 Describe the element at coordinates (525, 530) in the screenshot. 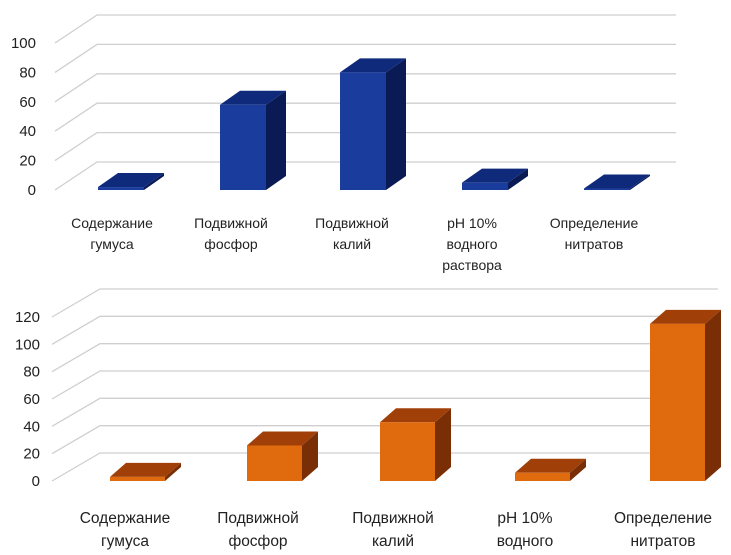

I see `x-category-label: pH 10% водного` at that location.